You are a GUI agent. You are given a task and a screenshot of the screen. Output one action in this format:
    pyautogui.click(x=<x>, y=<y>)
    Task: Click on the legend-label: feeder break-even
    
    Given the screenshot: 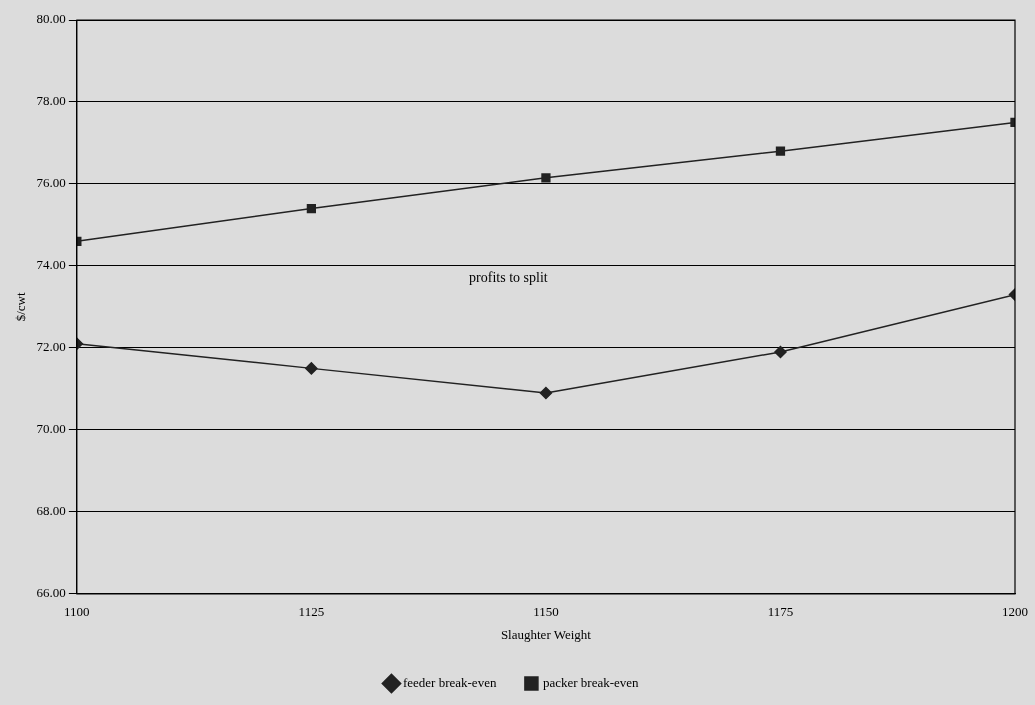 What is the action you would take?
    pyautogui.click(x=449, y=682)
    